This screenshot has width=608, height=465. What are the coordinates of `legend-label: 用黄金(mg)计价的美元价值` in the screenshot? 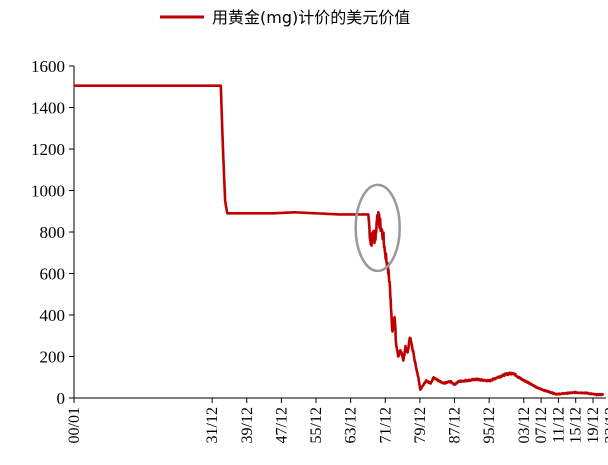 It's located at (311, 17).